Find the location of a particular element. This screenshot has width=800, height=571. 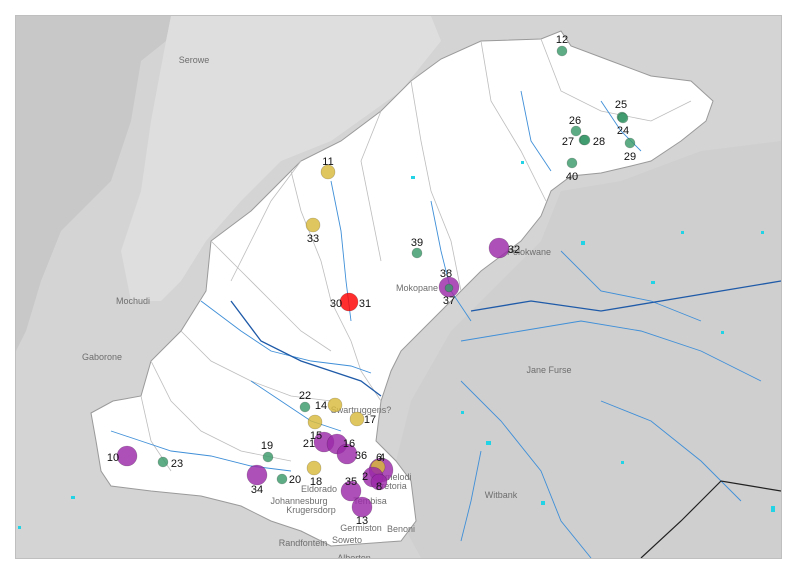

town-label: Mochudi is located at coordinates (133, 301).